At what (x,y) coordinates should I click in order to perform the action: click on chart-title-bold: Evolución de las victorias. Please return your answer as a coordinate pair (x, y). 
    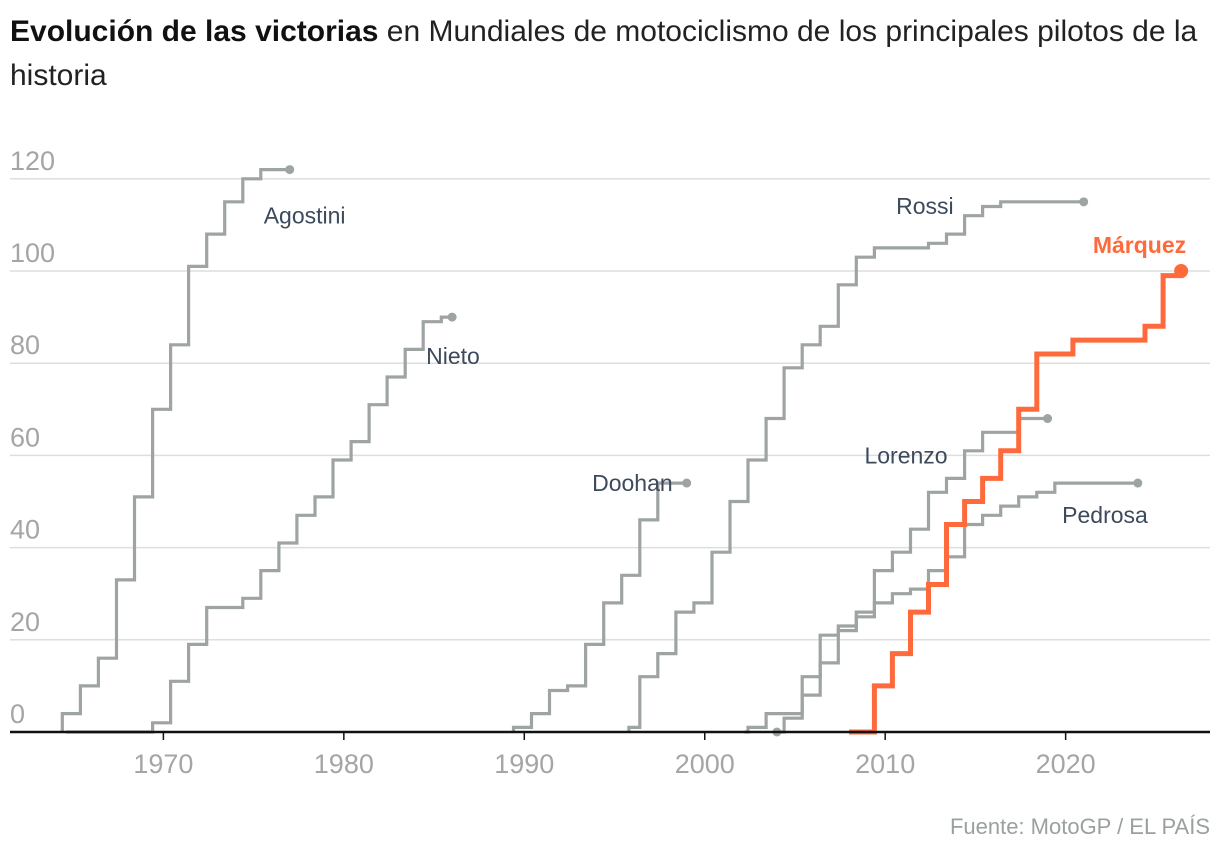
    Looking at the image, I should click on (194, 31).